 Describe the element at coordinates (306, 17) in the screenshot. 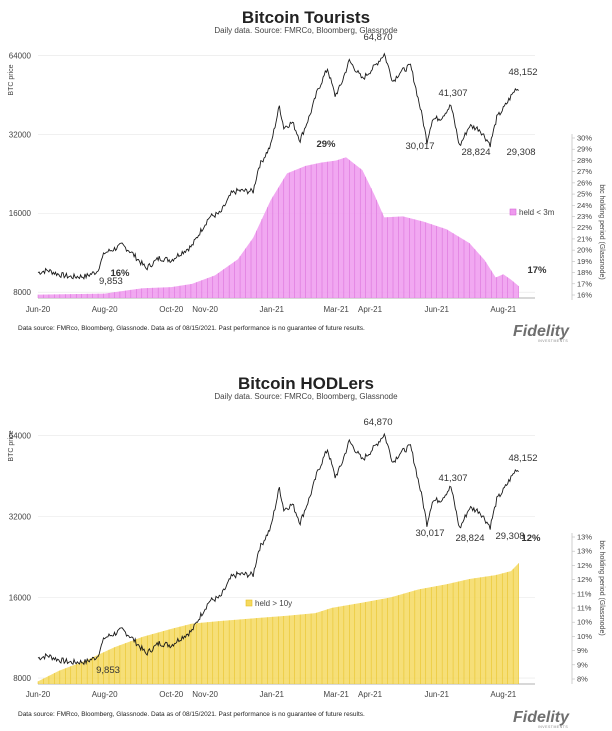

I see `chart-title: Bitcoin Tourists` at that location.